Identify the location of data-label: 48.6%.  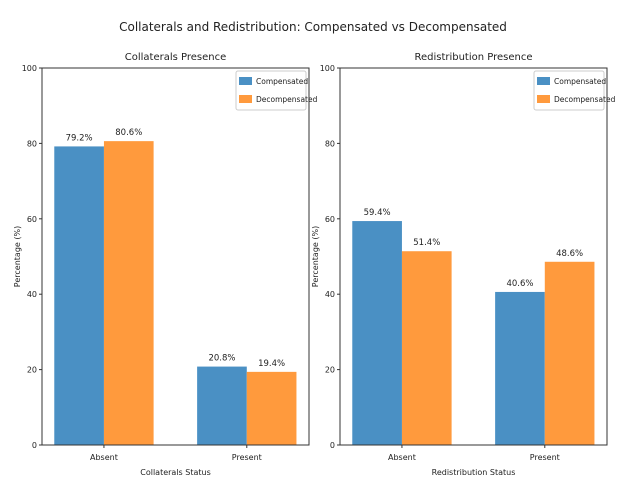
(569, 254).